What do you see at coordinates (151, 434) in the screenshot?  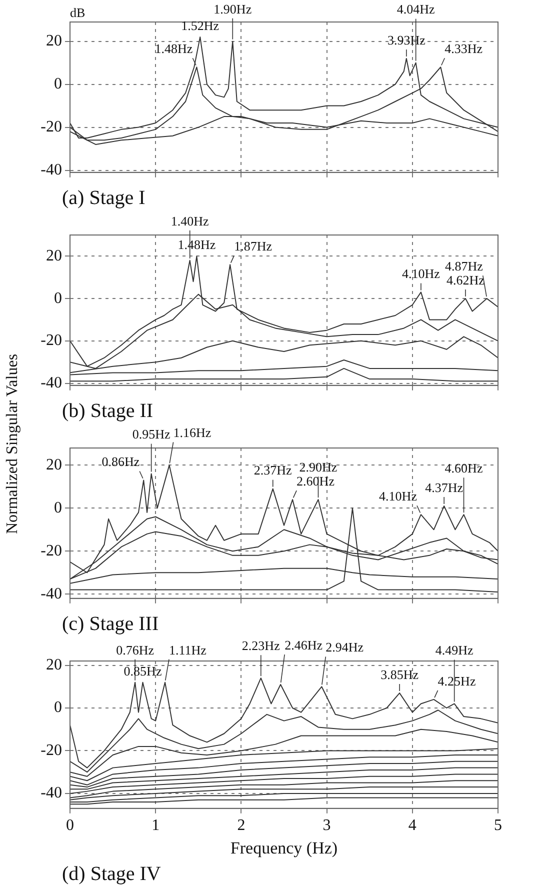 I see `annotation: 0.95Hz` at bounding box center [151, 434].